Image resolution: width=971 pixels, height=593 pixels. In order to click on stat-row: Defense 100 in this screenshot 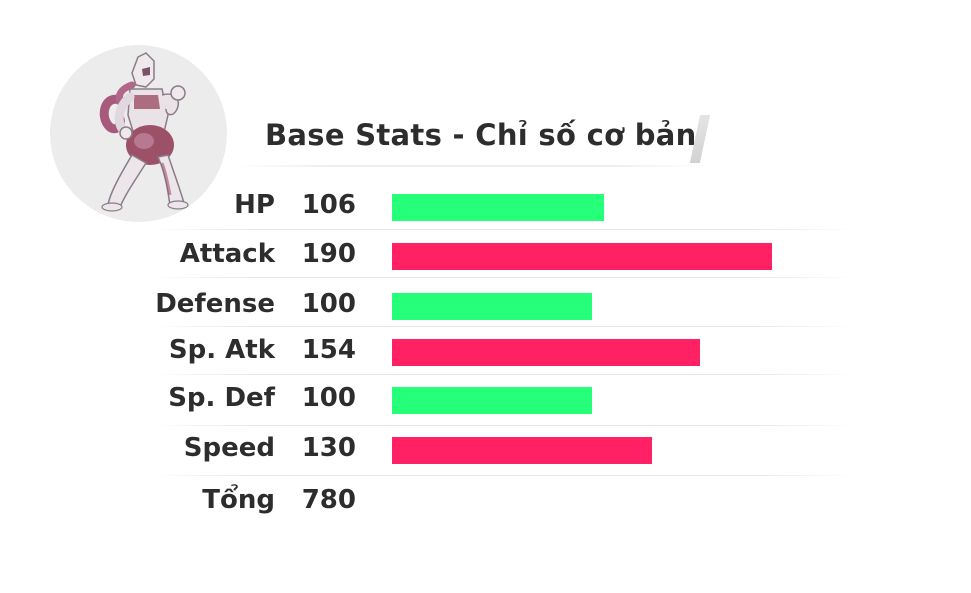, I will do `click(485, 305)`.